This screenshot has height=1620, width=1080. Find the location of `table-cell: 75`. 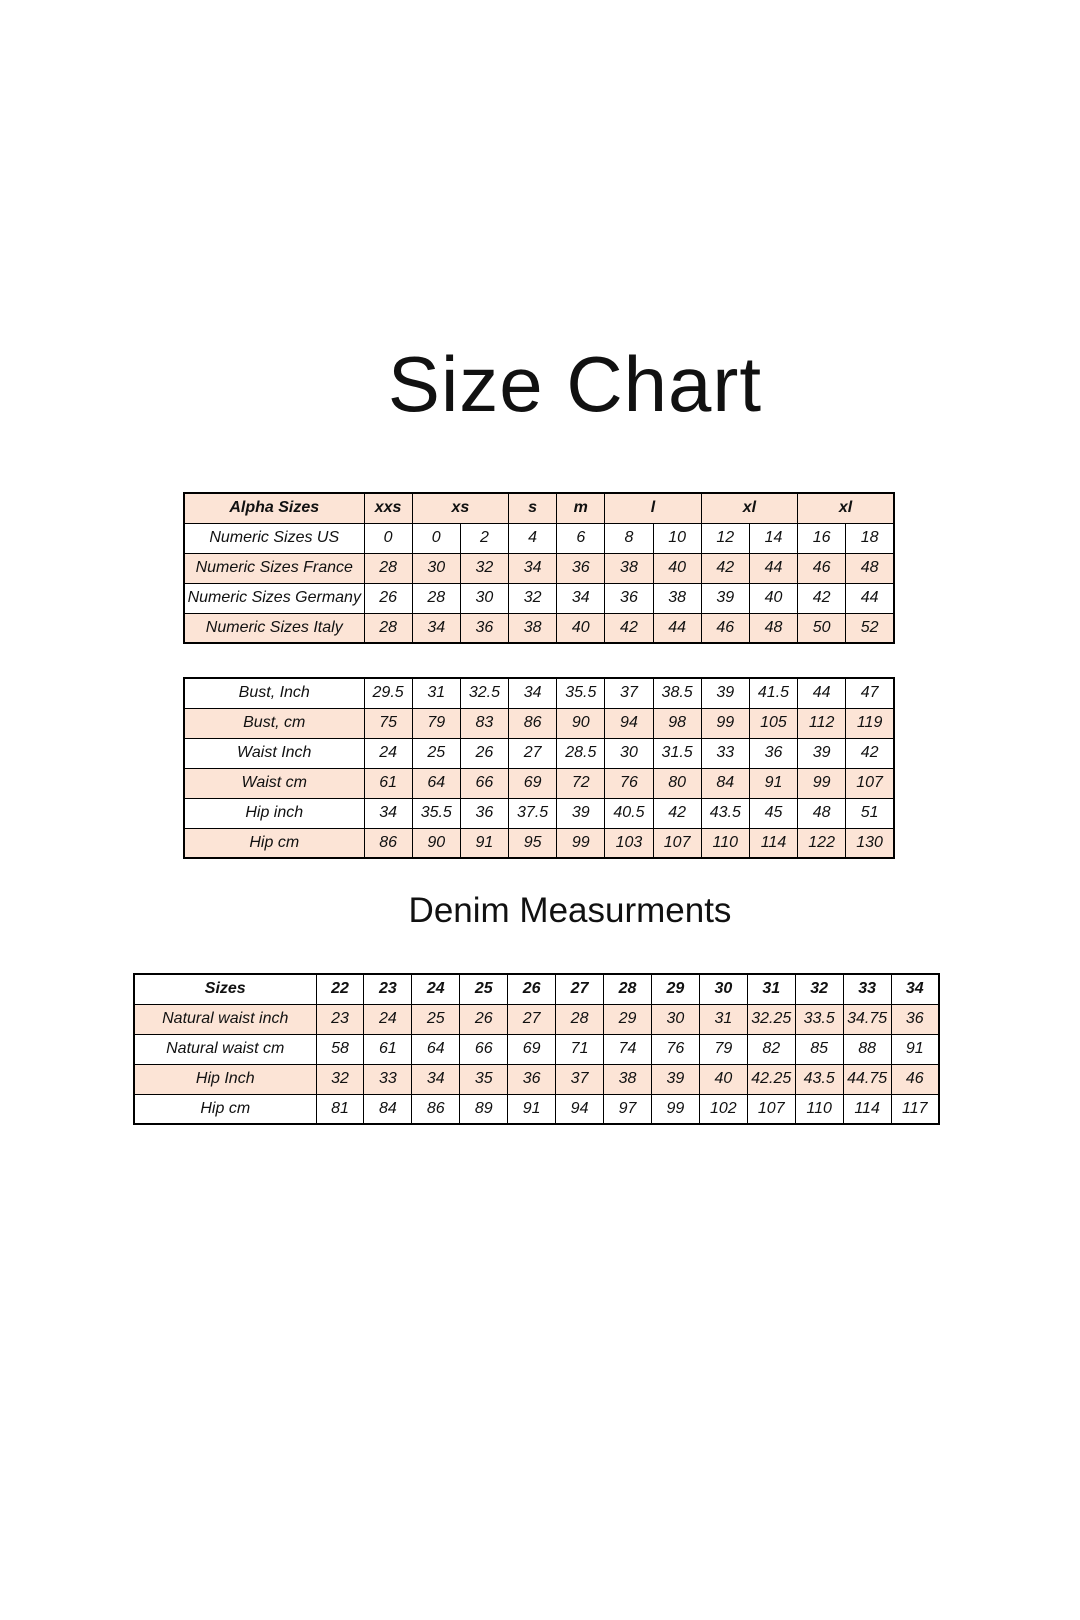

table-cell: 75 is located at coordinates (388, 723).